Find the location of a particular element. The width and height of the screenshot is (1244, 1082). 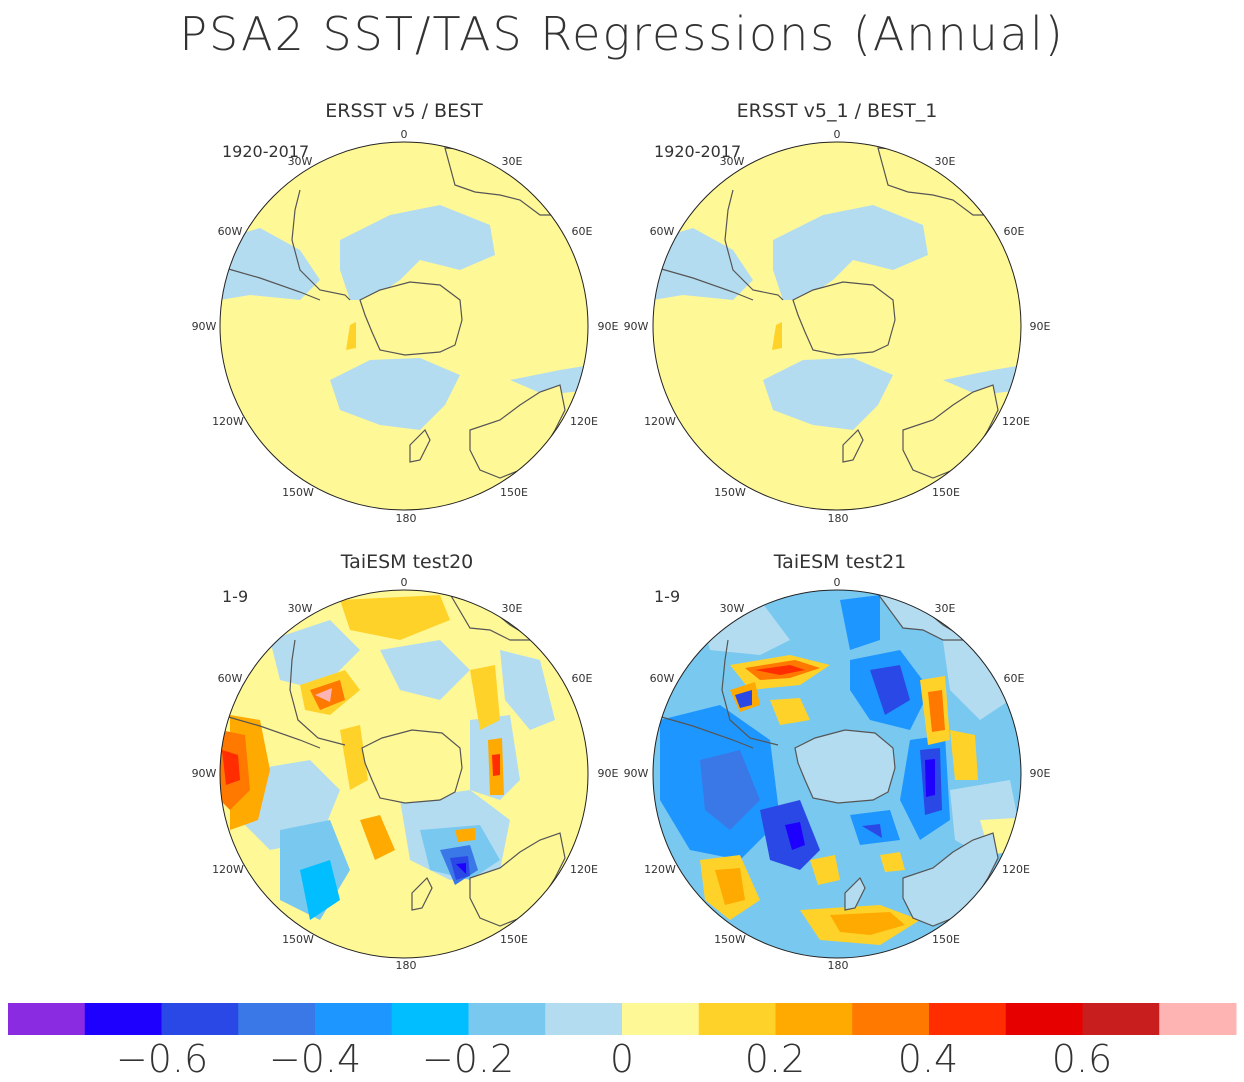

panel-taiesm-test20: TaiESM test20 1-9 is located at coordinates (405, 761).